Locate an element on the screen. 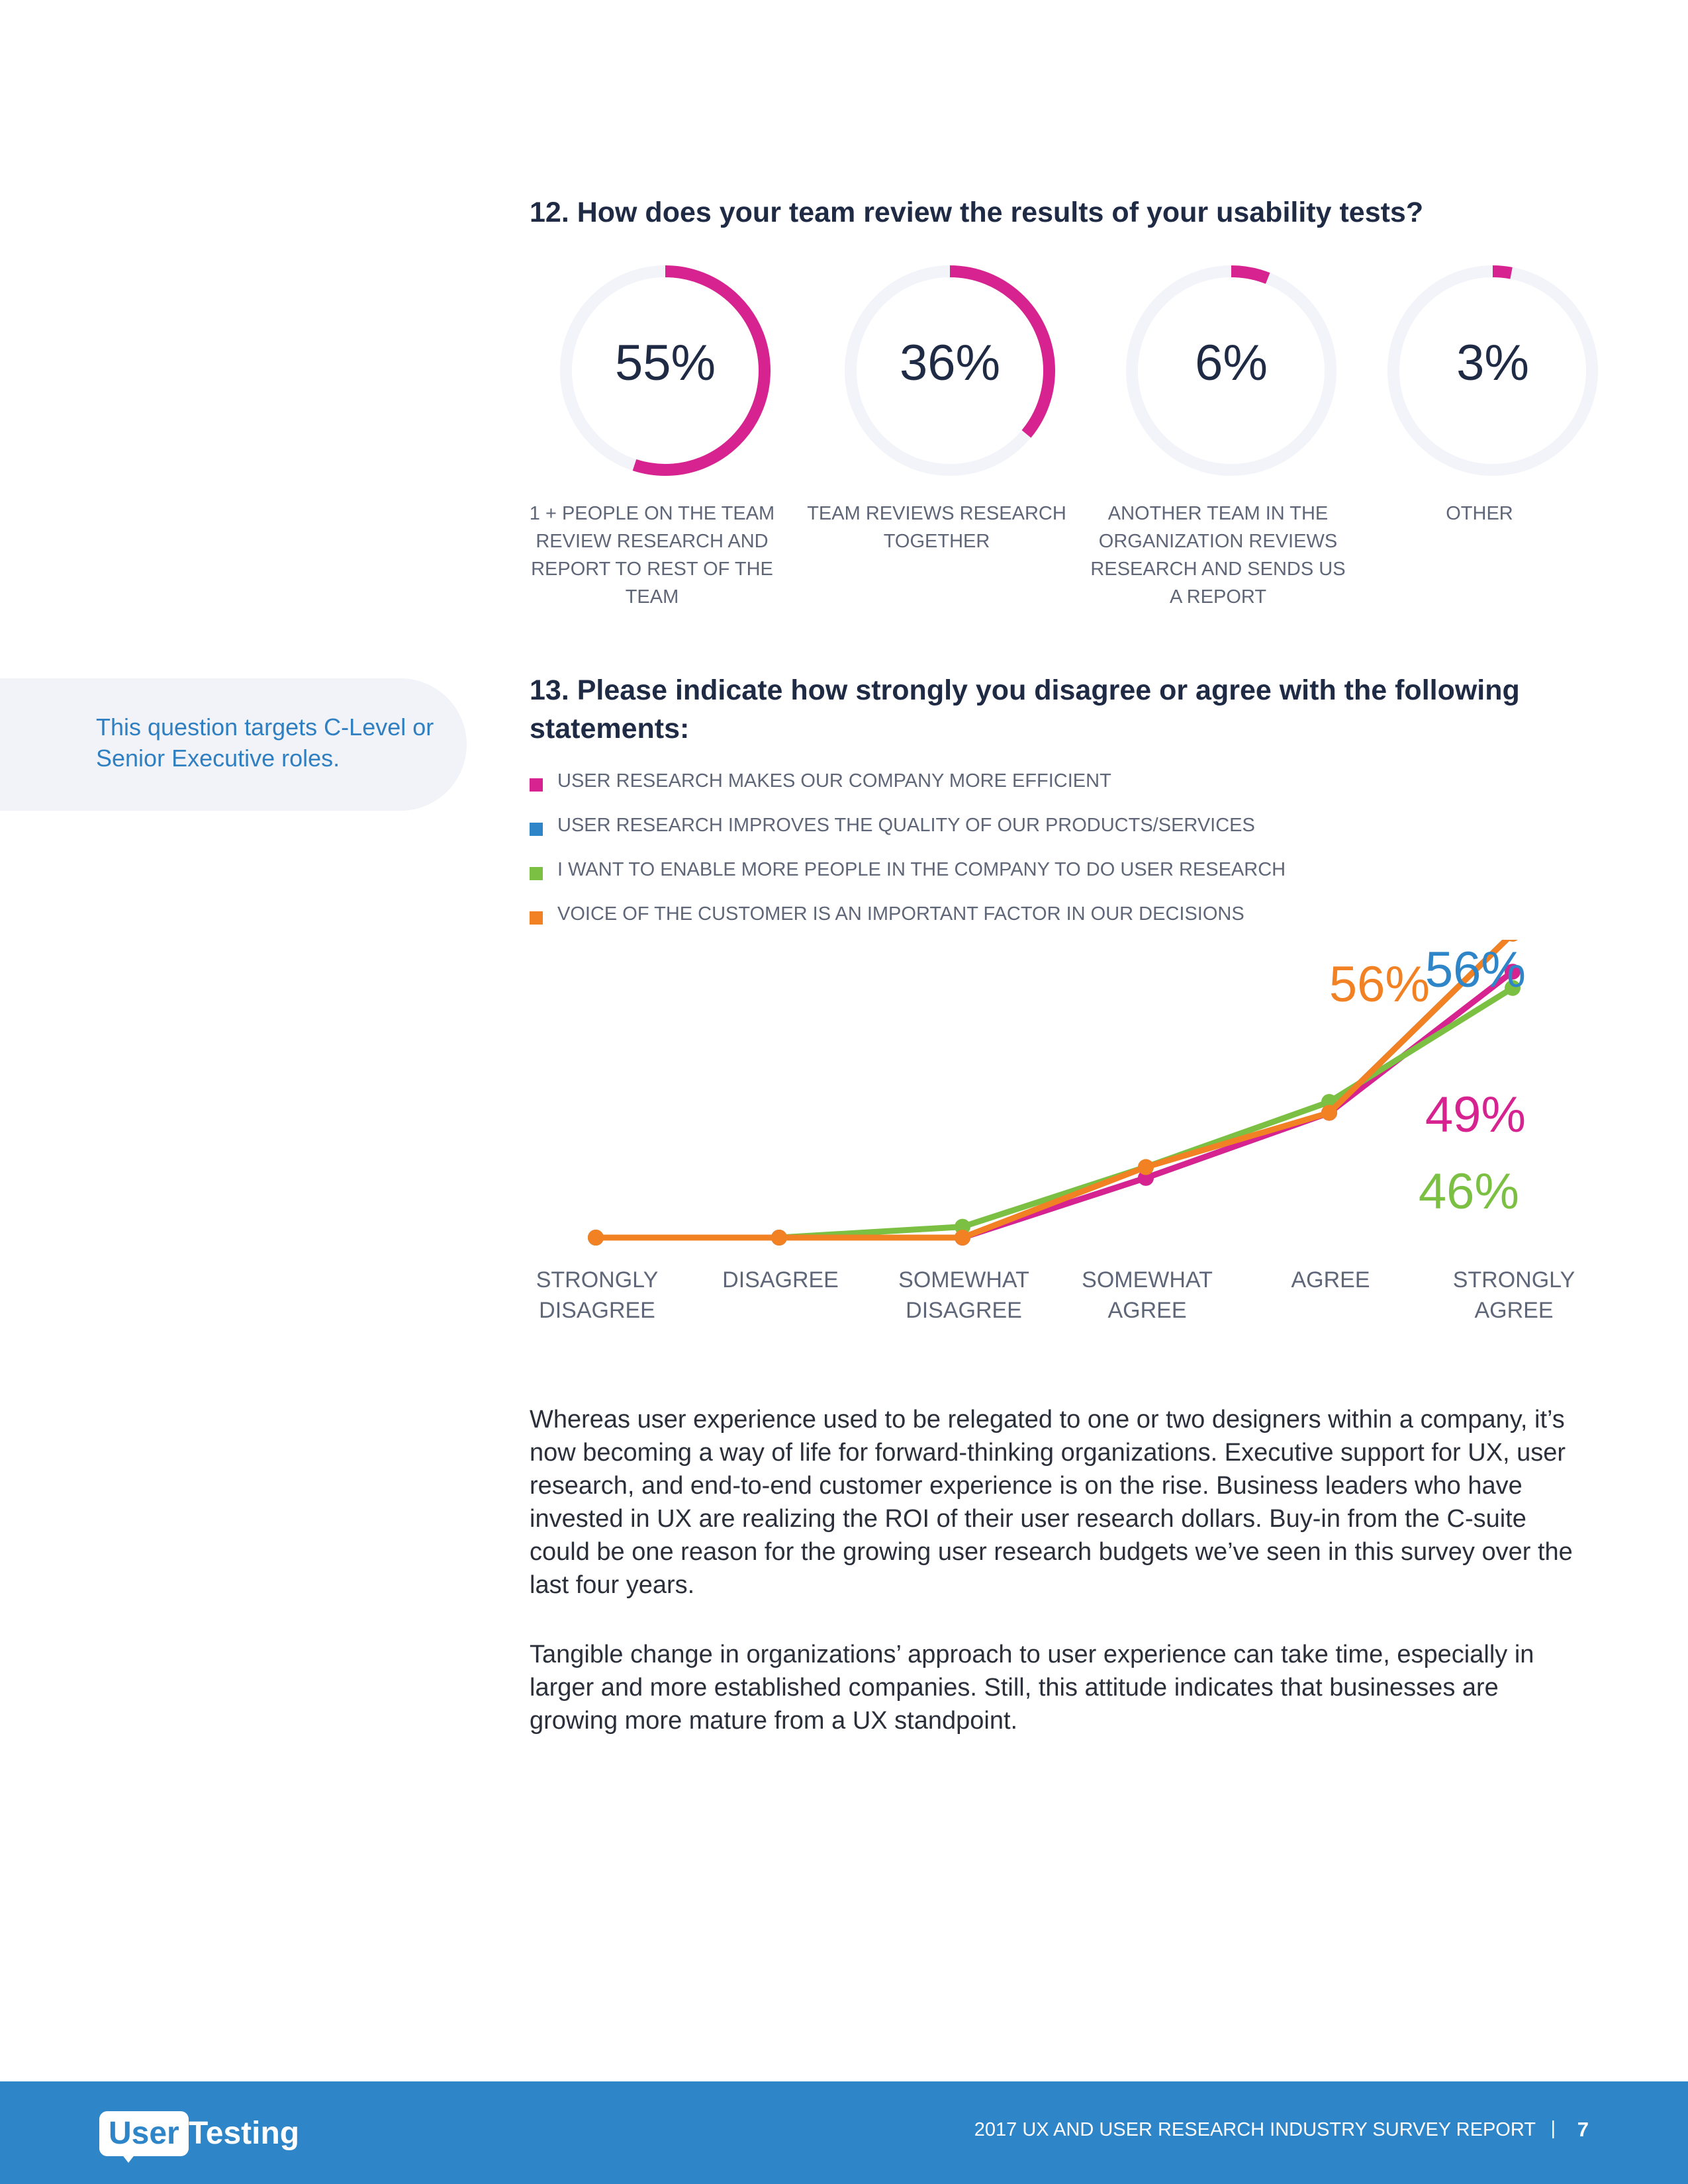 The image size is (1688, 2184). donut-percentage: 3% is located at coordinates (1492, 363).